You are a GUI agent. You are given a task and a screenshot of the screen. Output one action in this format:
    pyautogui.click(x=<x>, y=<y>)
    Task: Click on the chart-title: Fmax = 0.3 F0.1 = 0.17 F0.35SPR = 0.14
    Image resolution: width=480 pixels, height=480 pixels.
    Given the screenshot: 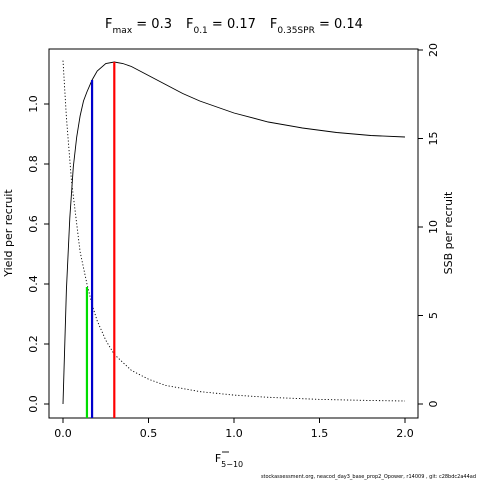 What is the action you would take?
    pyautogui.click(x=234, y=26)
    